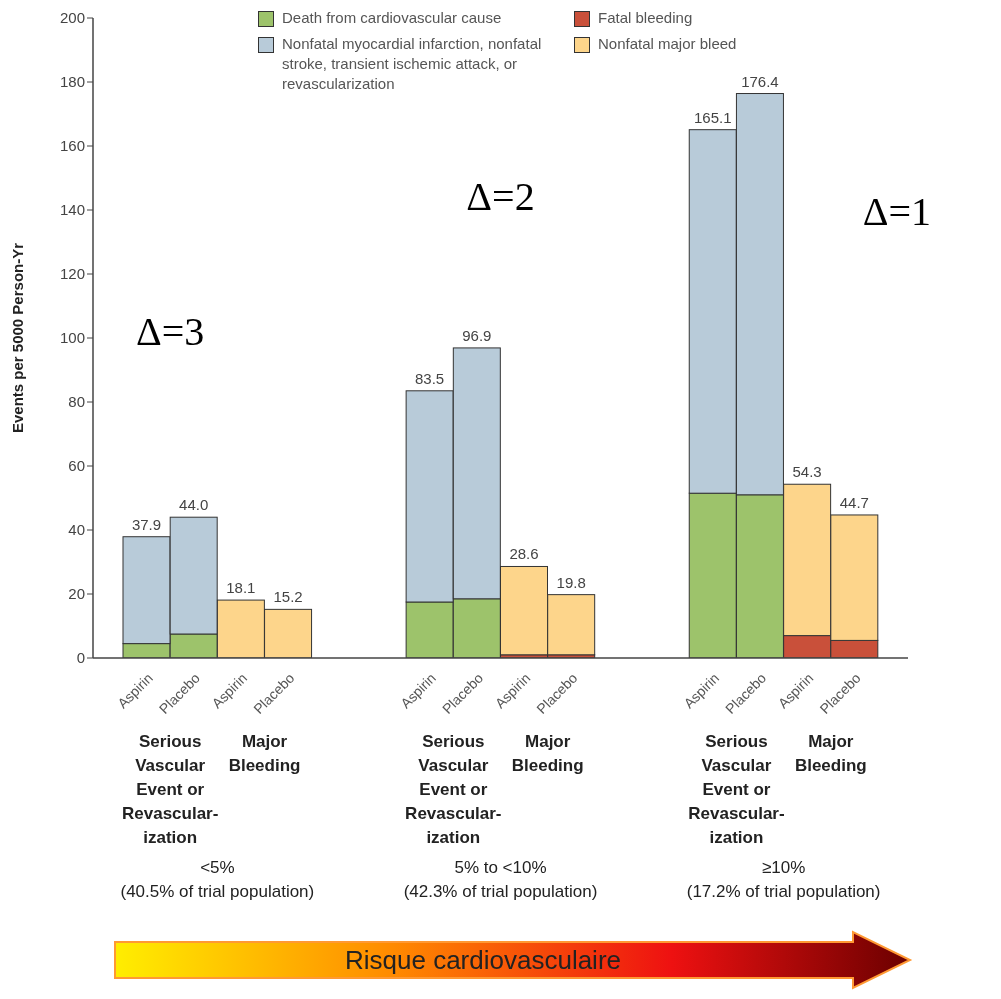  Describe the element at coordinates (217, 880) in the screenshot. I see `text: <5% (40.5% of trial population)` at that location.